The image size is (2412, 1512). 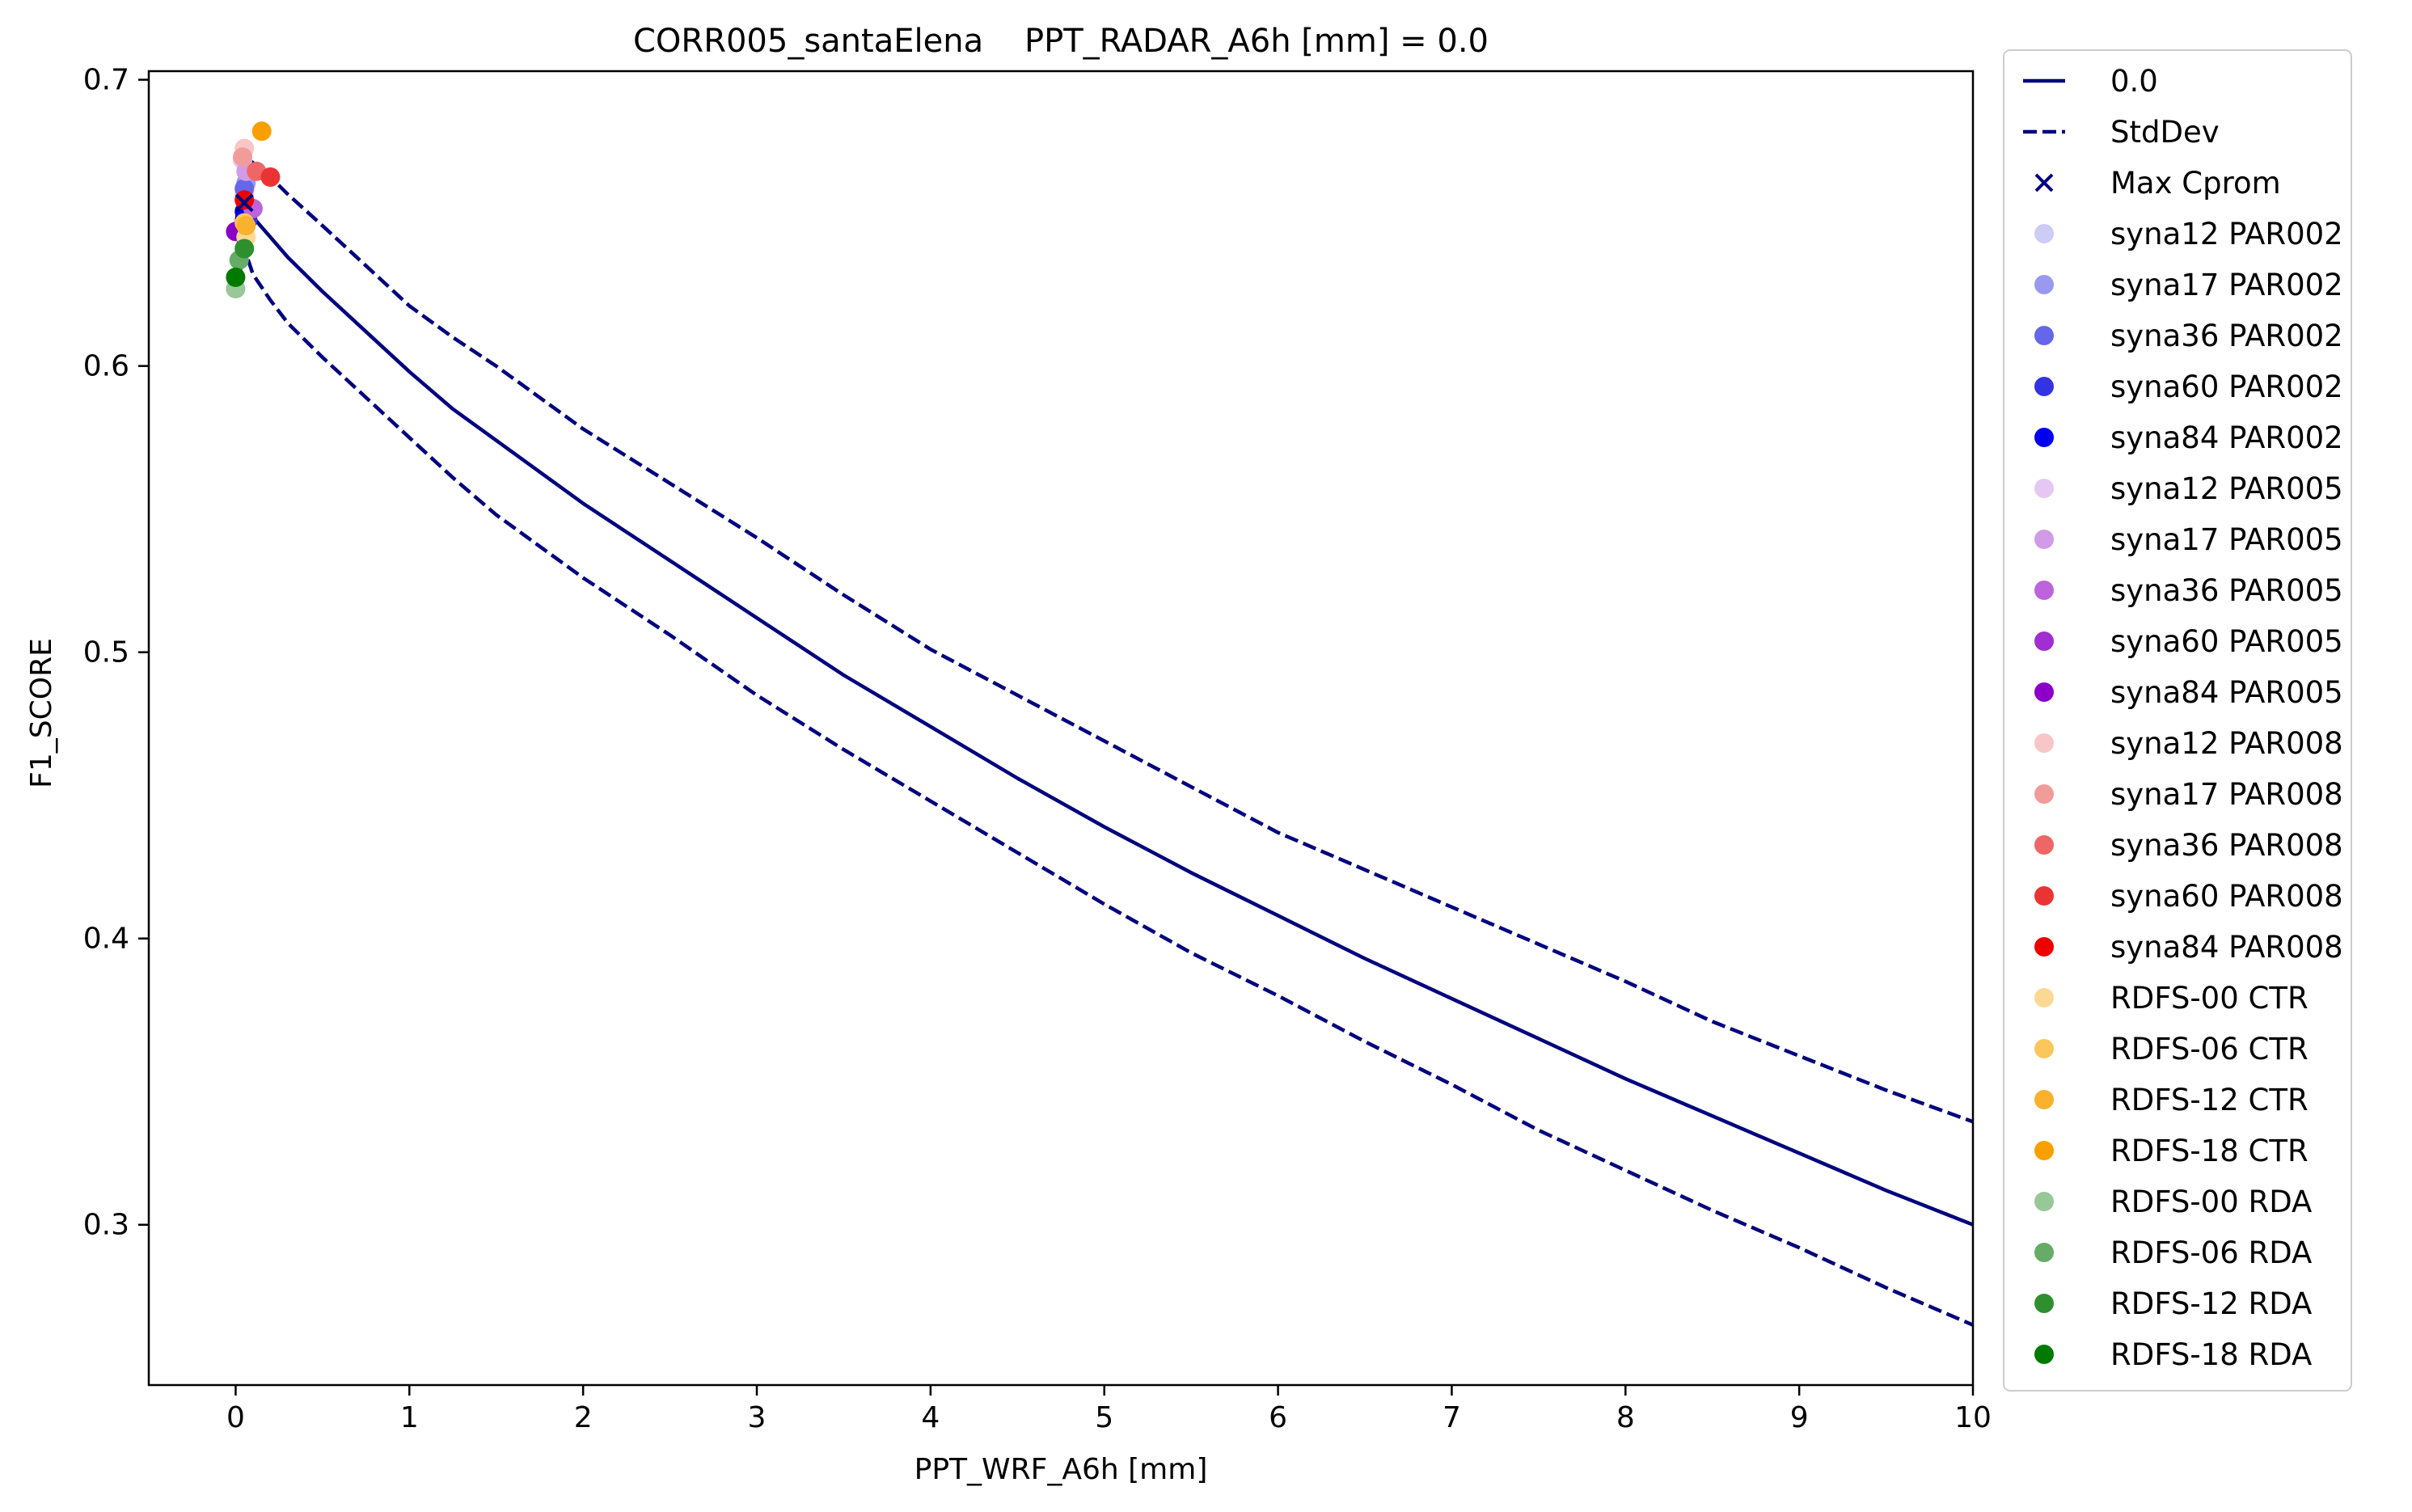 What do you see at coordinates (2226, 794) in the screenshot?
I see `legend-label-14: syna17 PAR008` at bounding box center [2226, 794].